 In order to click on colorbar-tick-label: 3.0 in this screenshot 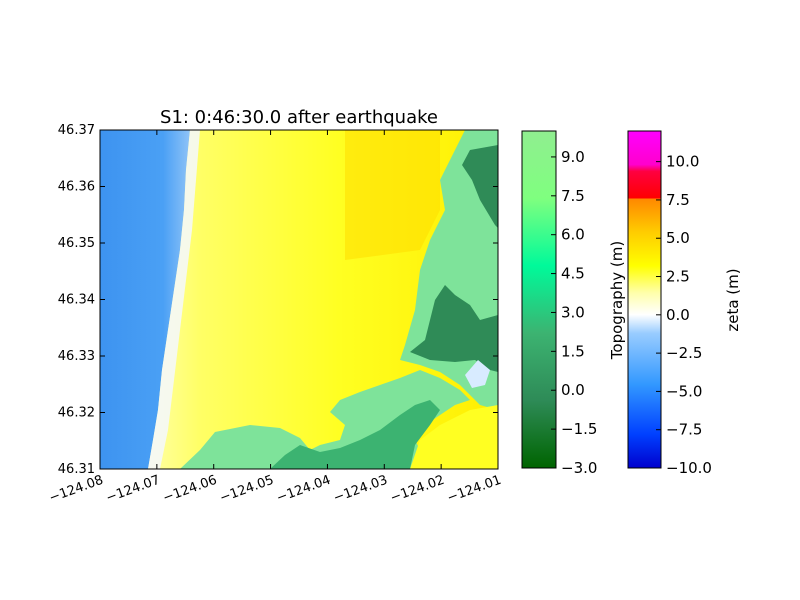, I will do `click(573, 312)`.